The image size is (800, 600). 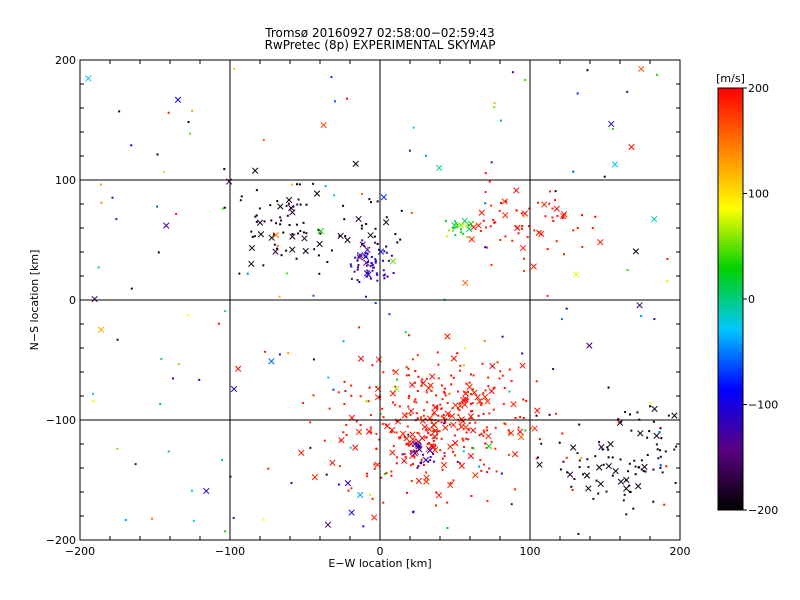 What do you see at coordinates (61, 420) in the screenshot?
I see `y-tick-label: −100` at bounding box center [61, 420].